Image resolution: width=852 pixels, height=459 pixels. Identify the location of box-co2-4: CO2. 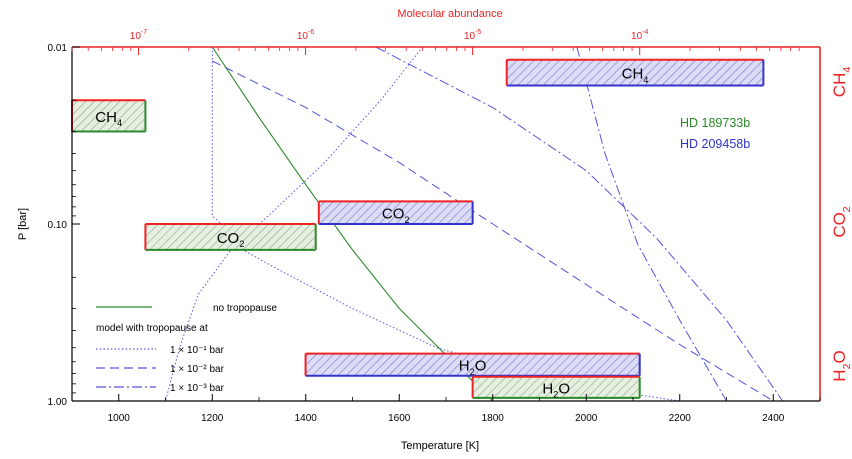
(230, 237).